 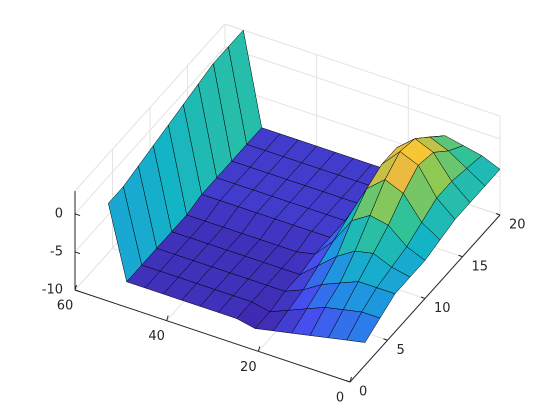 What do you see at coordinates (248, 367) in the screenshot?
I see `x-tick-label: 20` at bounding box center [248, 367].